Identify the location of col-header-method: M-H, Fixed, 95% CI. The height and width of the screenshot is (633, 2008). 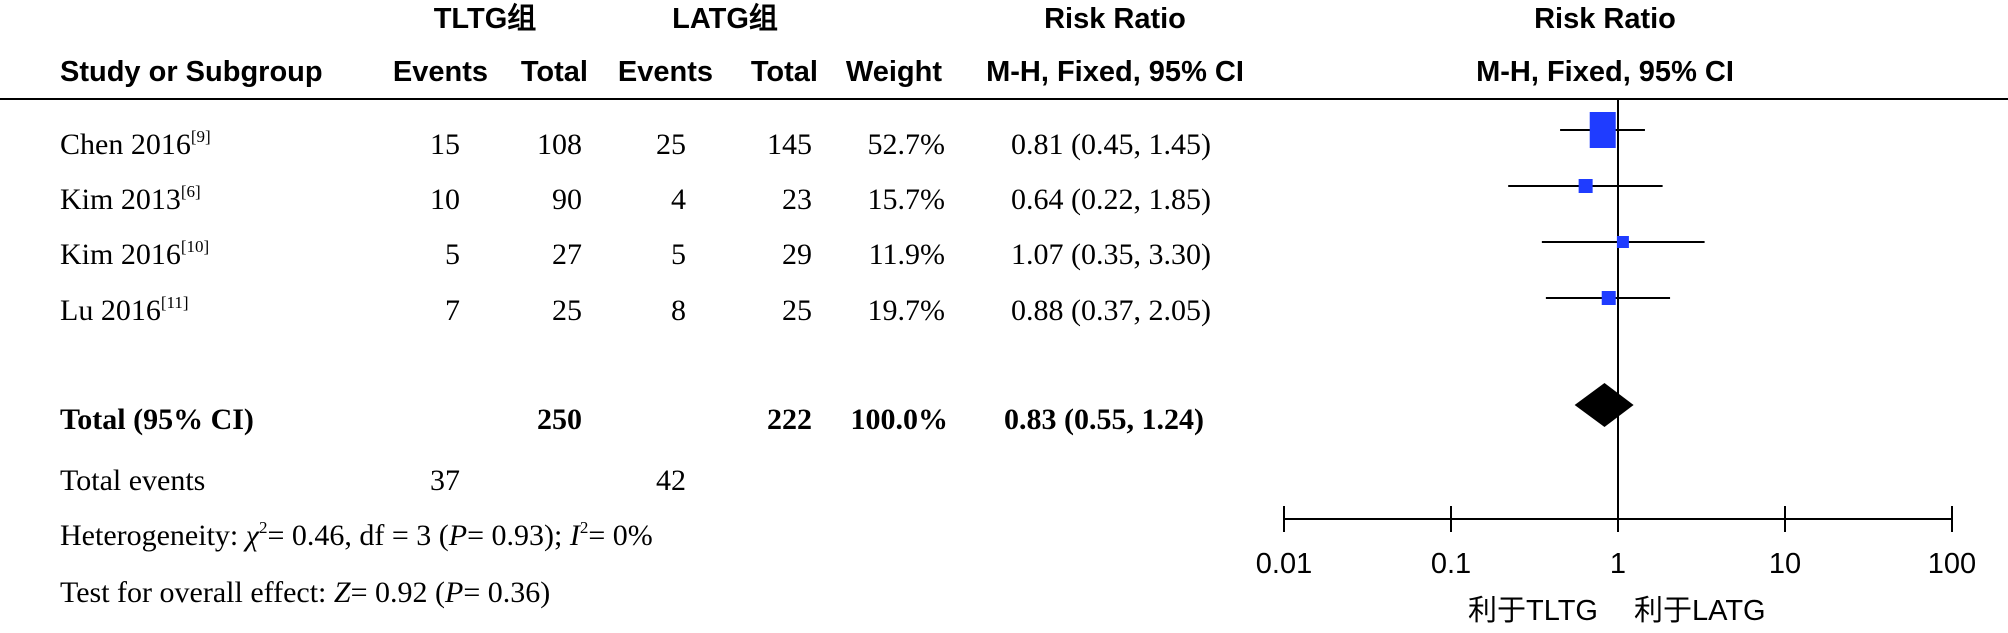
(1115, 72).